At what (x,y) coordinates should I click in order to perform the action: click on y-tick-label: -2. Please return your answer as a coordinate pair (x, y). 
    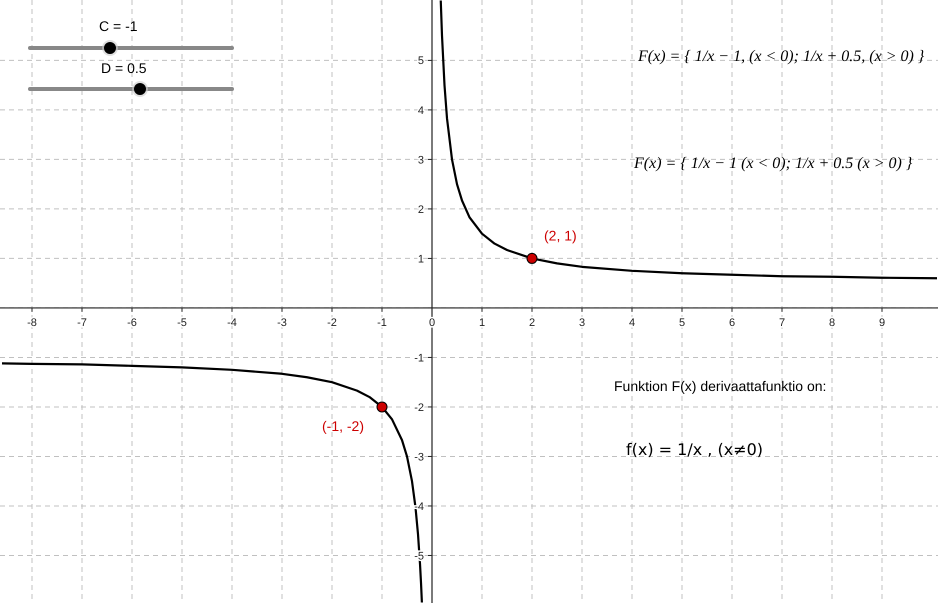
    Looking at the image, I should click on (419, 408).